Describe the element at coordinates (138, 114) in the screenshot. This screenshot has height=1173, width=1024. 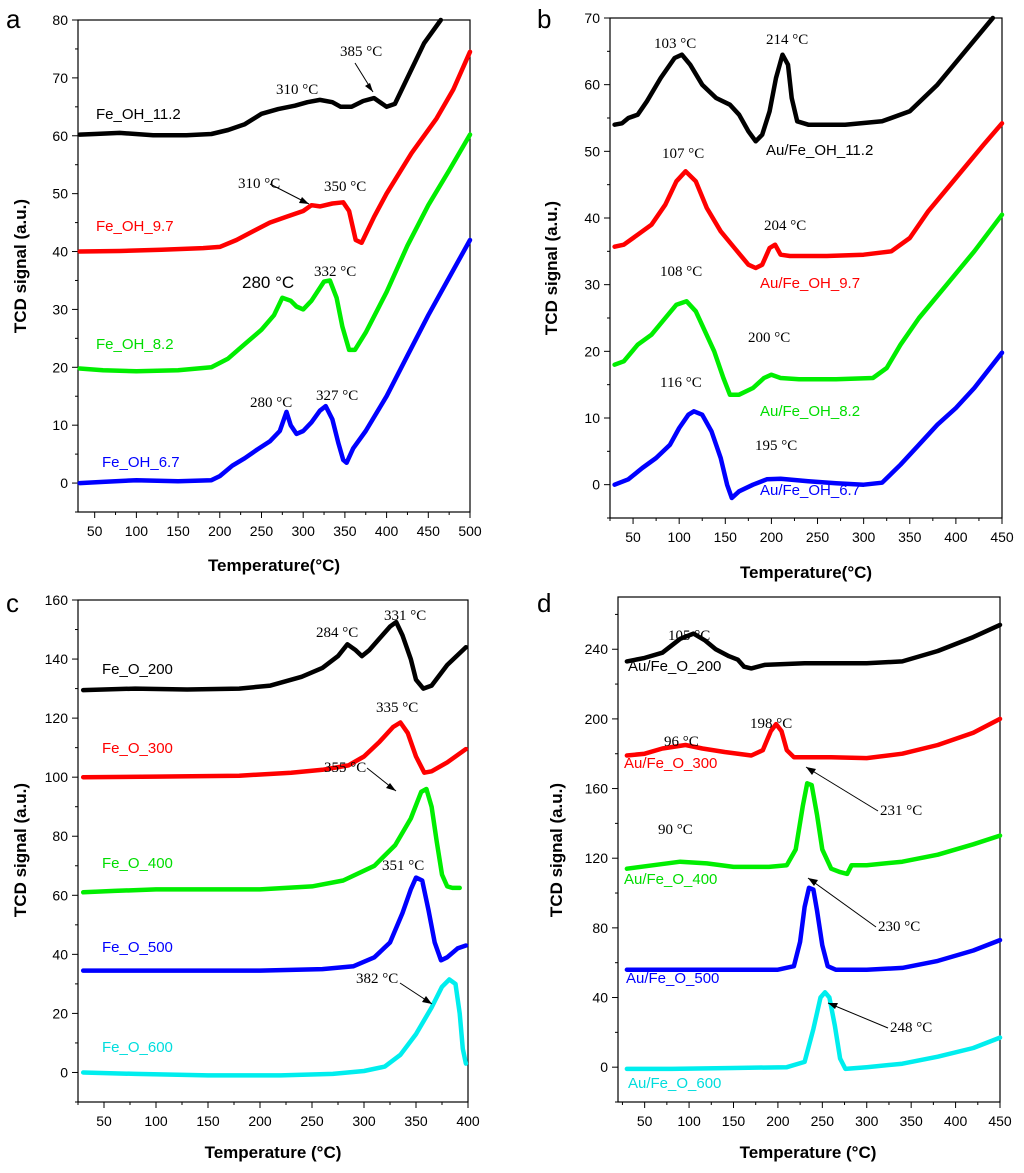
I see `series-label-fe-oh-11-2: Fe_OH_11.2` at that location.